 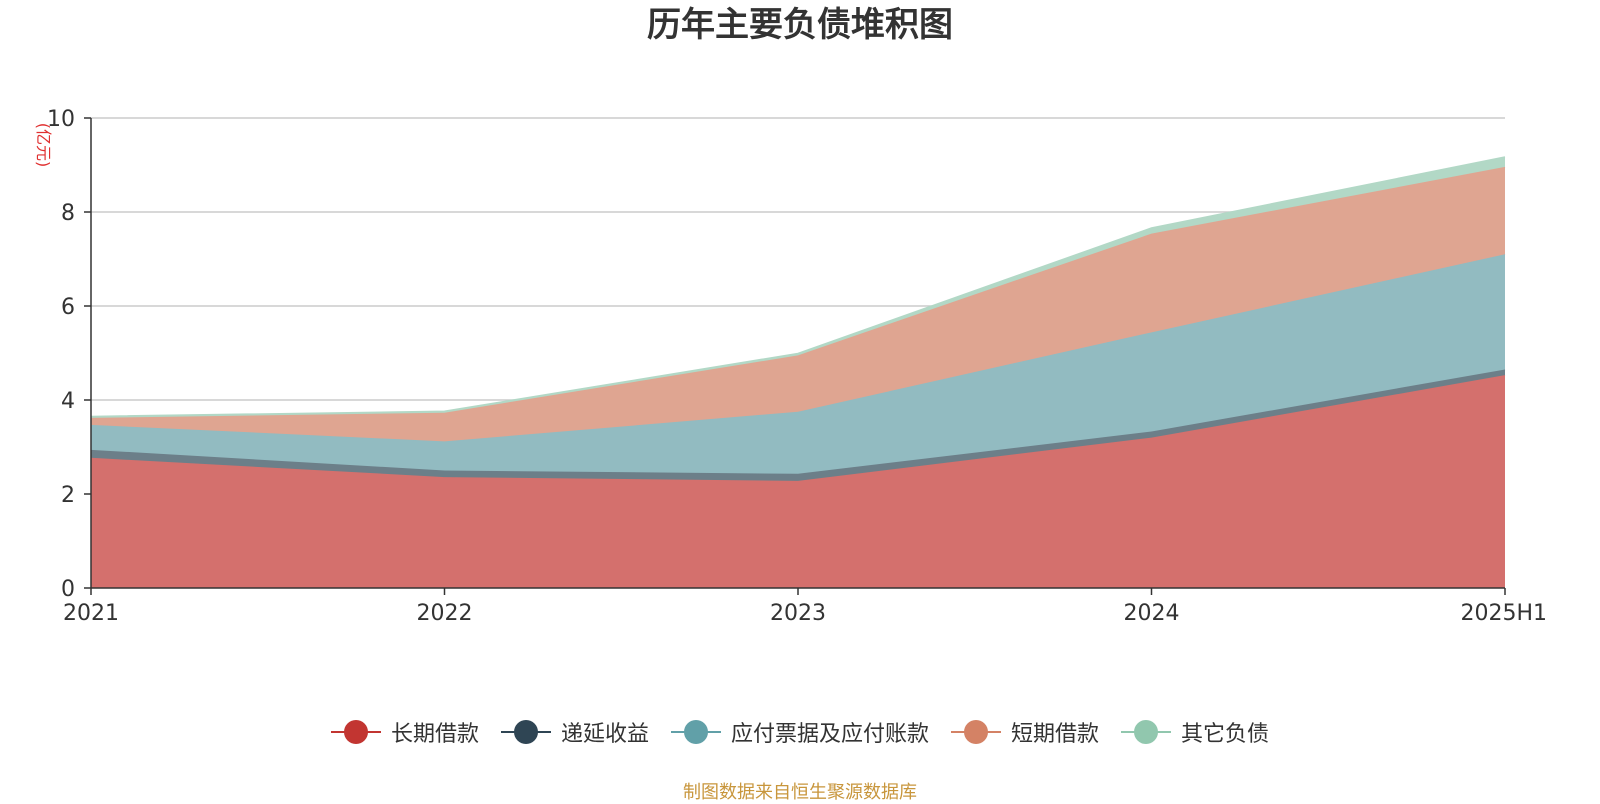 I want to click on y-tick-label: 0, so click(x=68, y=589).